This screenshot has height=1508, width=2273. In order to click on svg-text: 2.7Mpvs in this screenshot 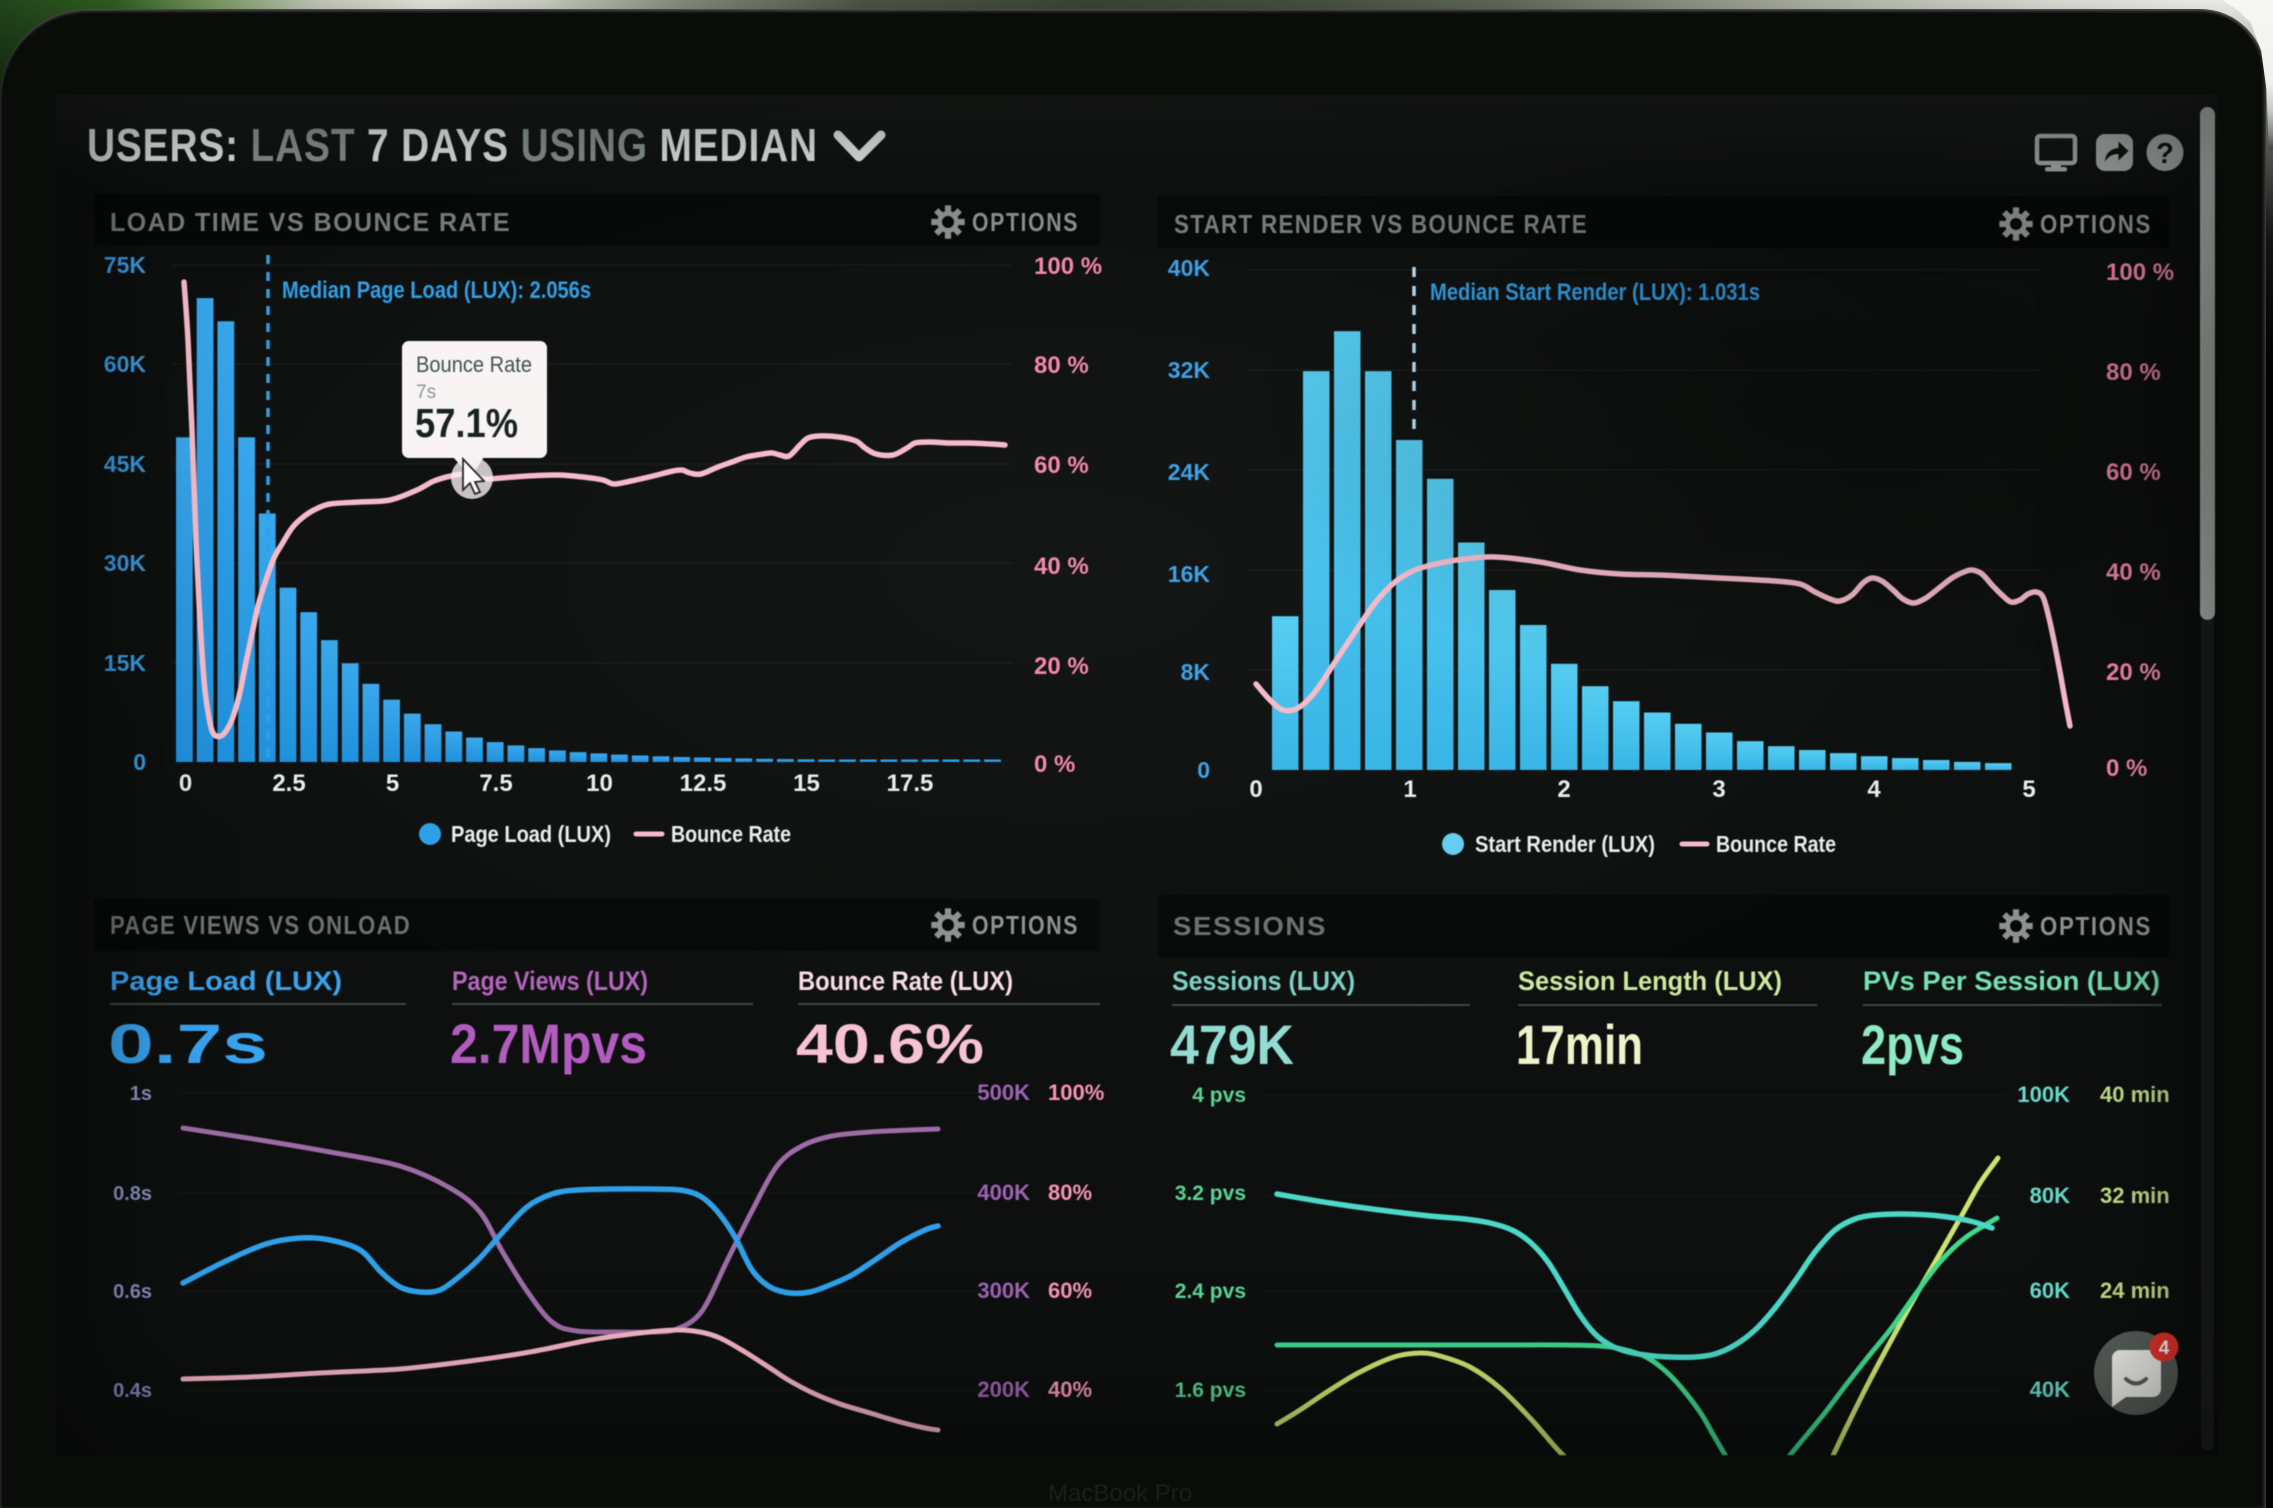, I will do `click(548, 1043)`.